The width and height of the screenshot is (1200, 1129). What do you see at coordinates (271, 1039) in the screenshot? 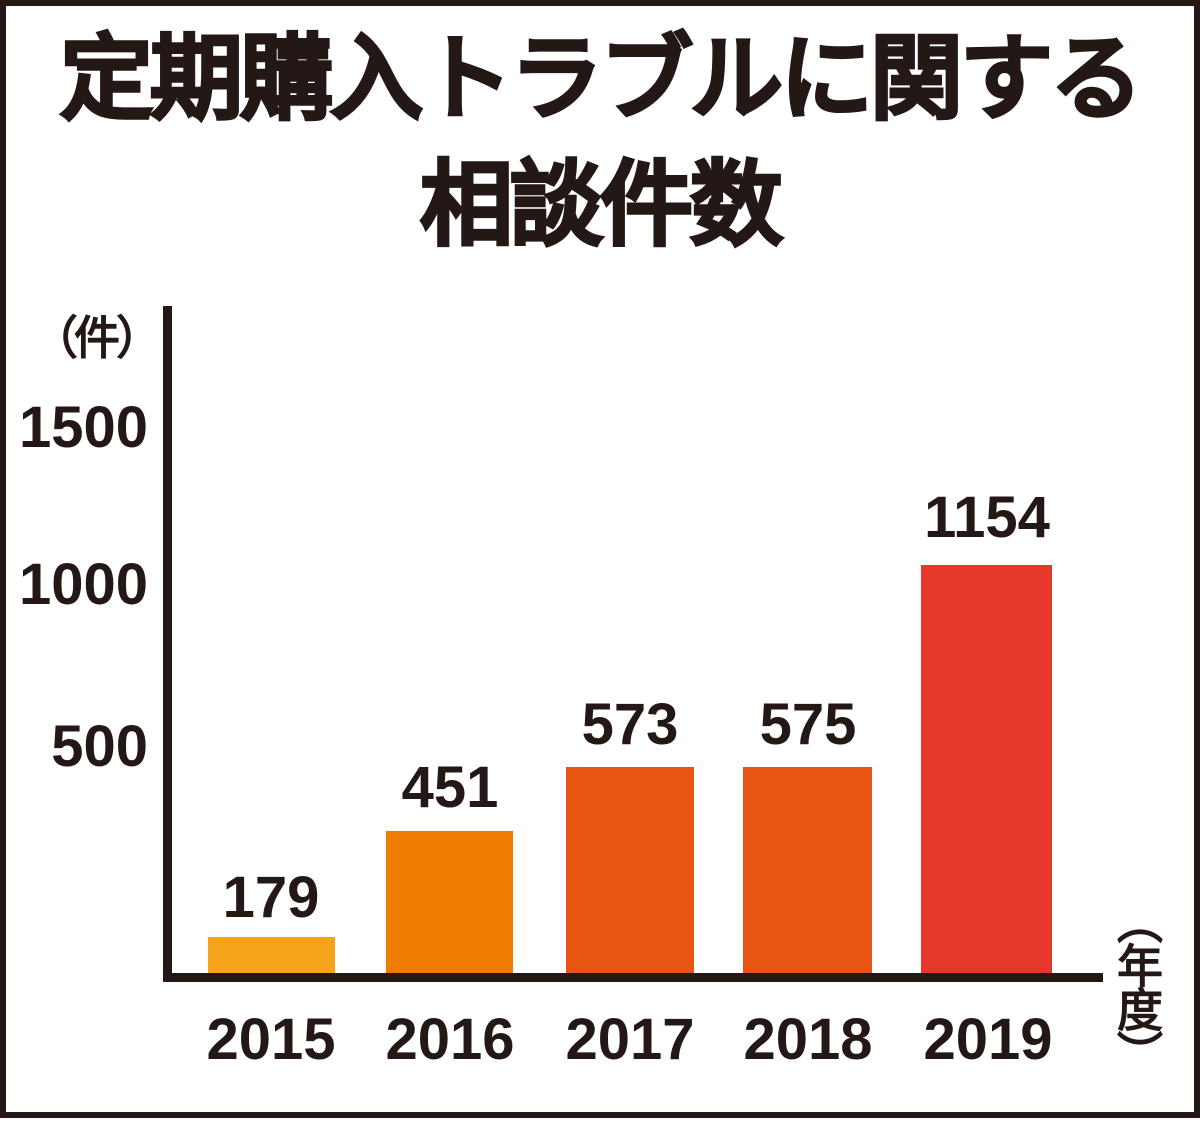
I see `x-label-2015: 2015` at bounding box center [271, 1039].